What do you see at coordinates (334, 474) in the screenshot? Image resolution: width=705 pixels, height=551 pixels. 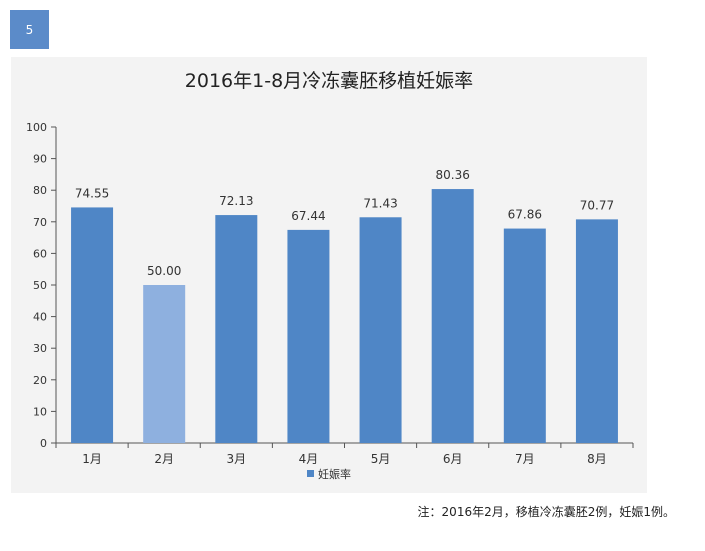 I see `legend-label: 妊娠率` at bounding box center [334, 474].